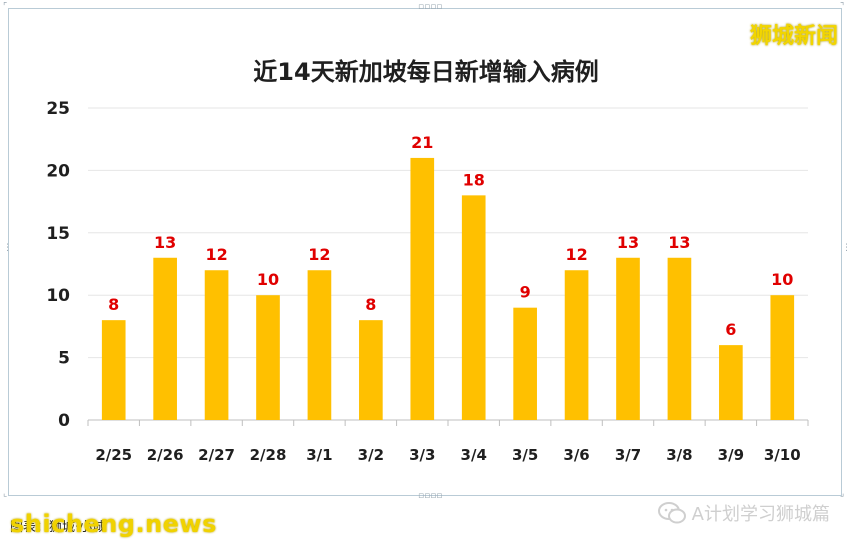 This screenshot has height=548, width=852. Describe the element at coordinates (5, 494) in the screenshot. I see `bottom-left-resize-handle: ⌞` at that location.